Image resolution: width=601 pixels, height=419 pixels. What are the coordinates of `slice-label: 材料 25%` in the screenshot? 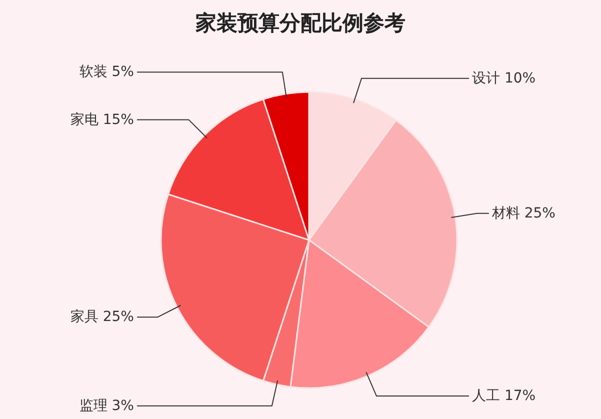 It's located at (523, 213).